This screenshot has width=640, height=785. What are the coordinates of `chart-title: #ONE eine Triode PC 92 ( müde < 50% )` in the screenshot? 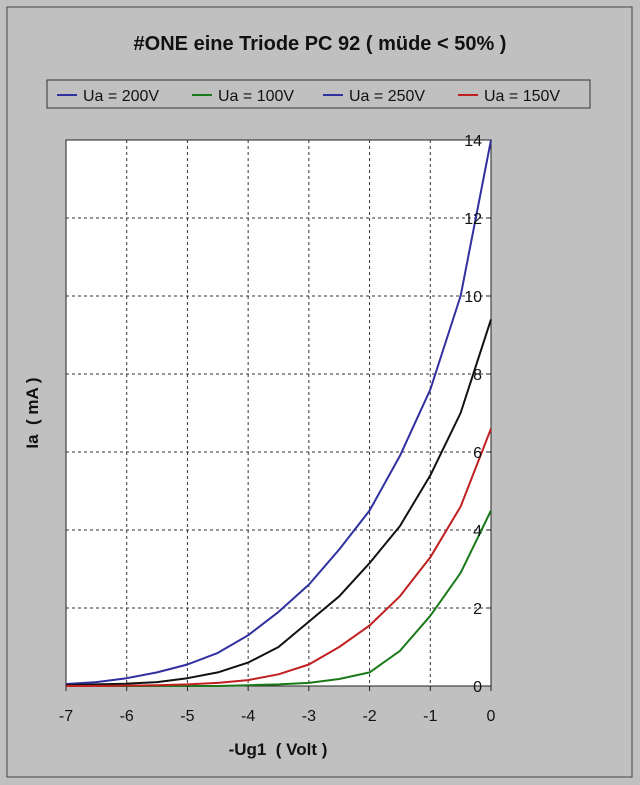 It's located at (320, 44).